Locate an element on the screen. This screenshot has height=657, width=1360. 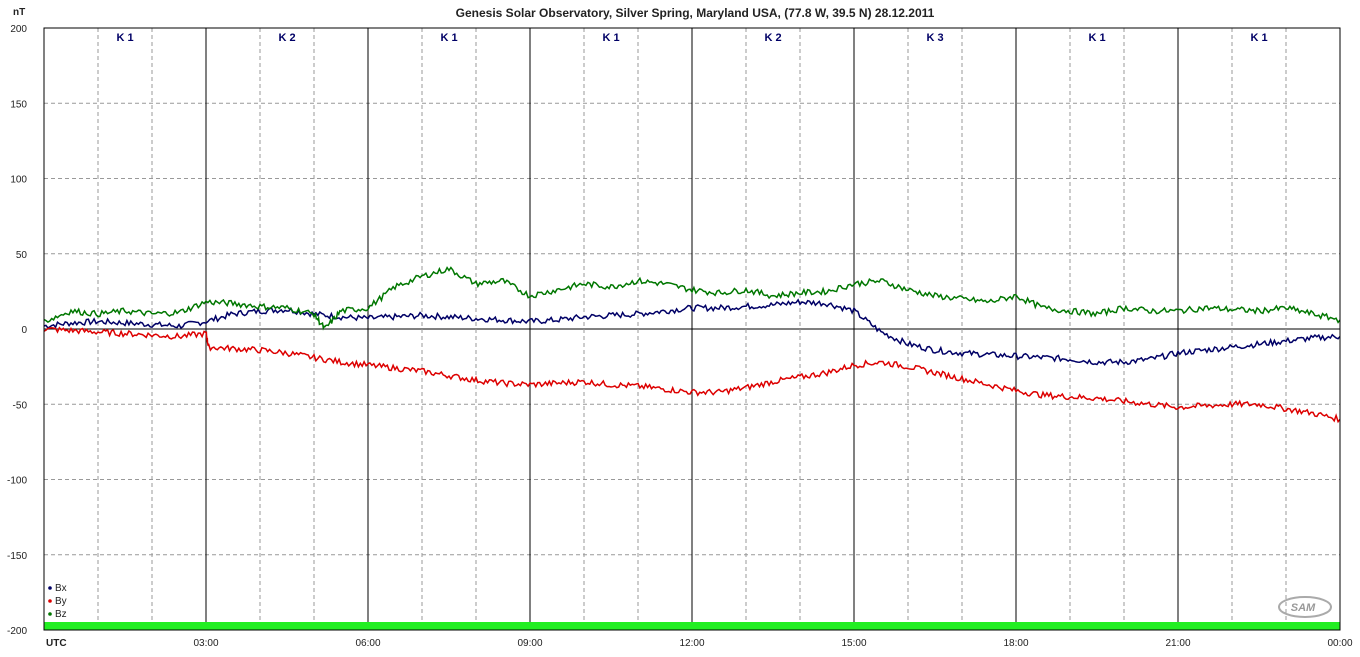
legend-label: Bz is located at coordinates (61, 614).